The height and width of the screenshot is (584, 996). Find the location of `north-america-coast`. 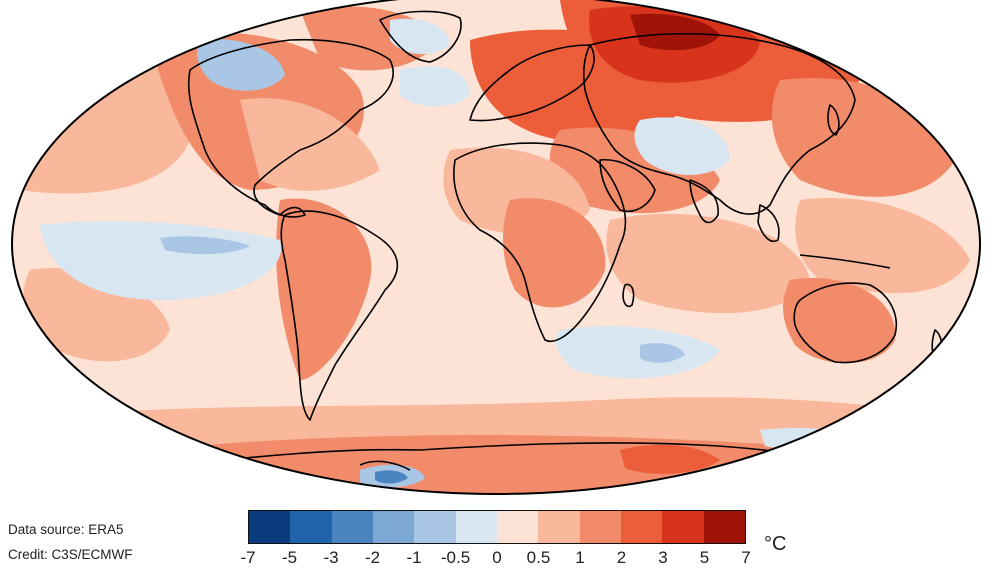

north-america-coast is located at coordinates (290, 128).